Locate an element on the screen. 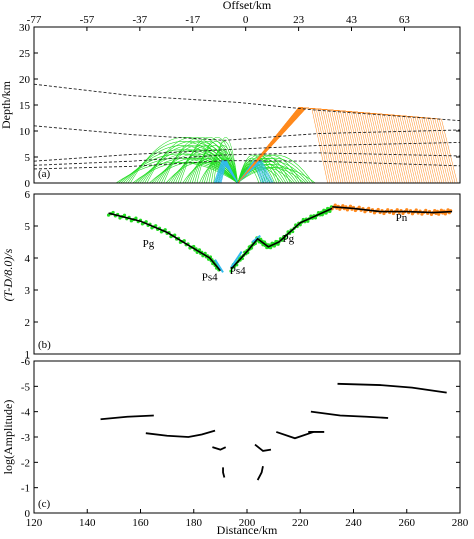 The image size is (474, 539). panel-c-xtick-label: 280 is located at coordinates (460, 523).